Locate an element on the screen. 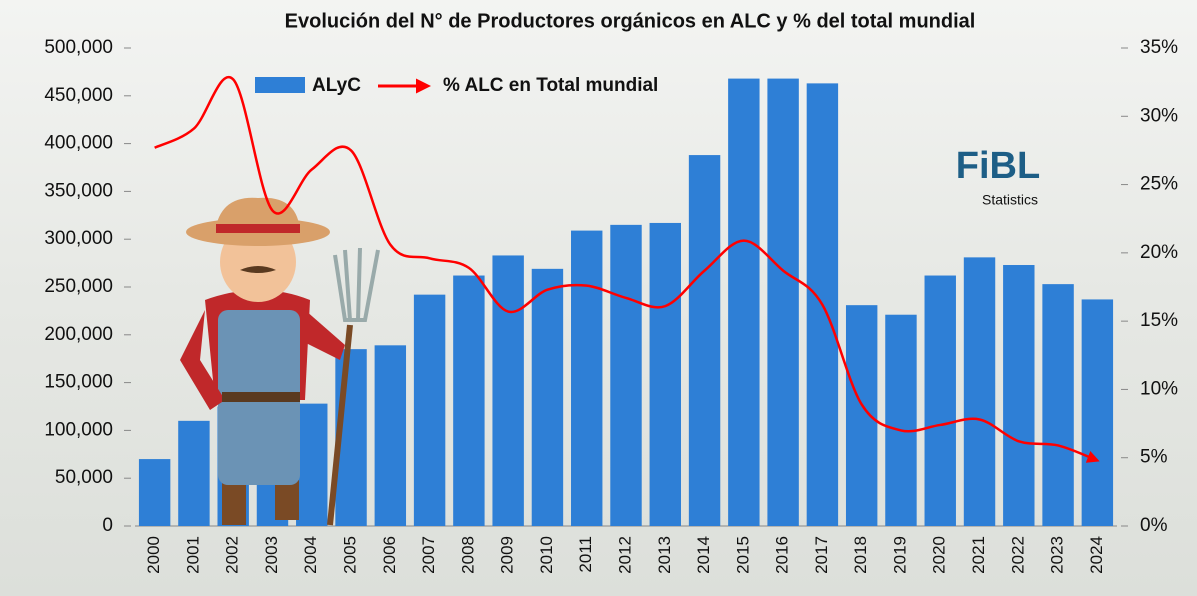  y-tick-label: 400,000 is located at coordinates (78, 143).